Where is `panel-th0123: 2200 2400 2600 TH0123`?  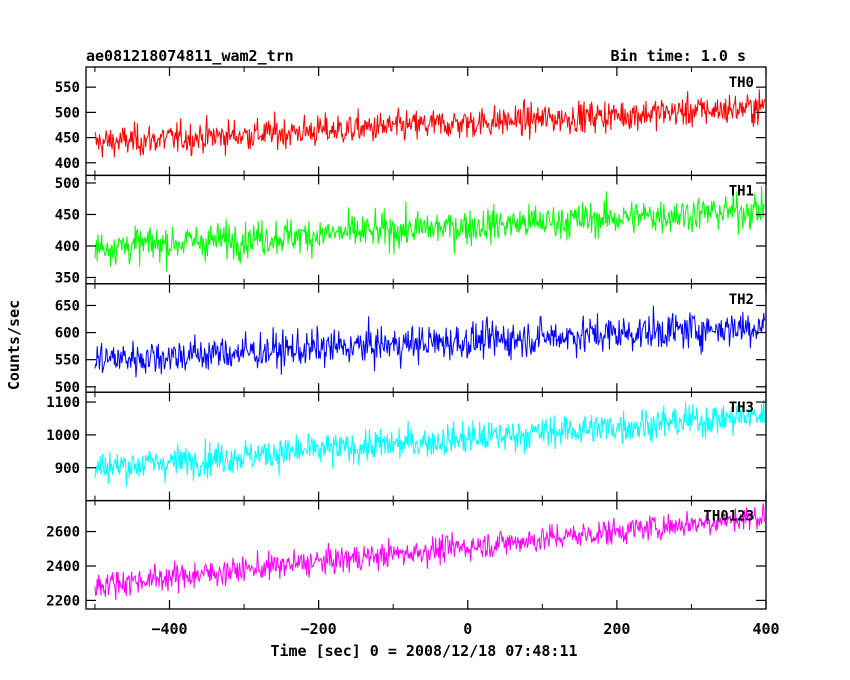 panel-th0123: 2200 2400 2600 TH0123 is located at coordinates (406, 554).